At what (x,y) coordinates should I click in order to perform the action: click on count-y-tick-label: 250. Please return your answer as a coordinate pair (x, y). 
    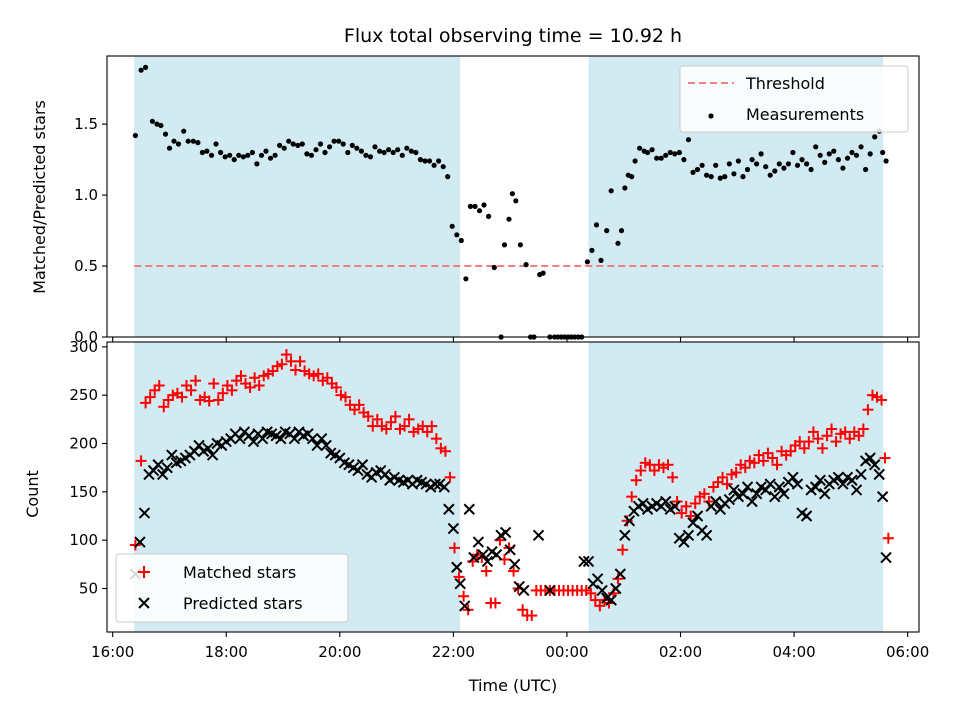
    Looking at the image, I should click on (83, 395).